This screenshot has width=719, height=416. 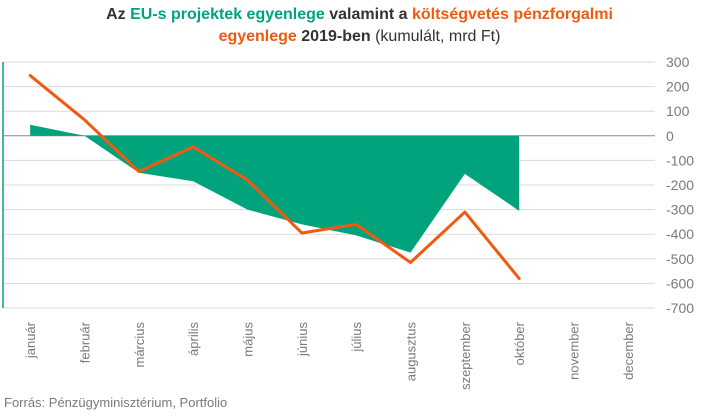 What do you see at coordinates (519, 343) in the screenshot?
I see `x-tick-label: október` at bounding box center [519, 343].